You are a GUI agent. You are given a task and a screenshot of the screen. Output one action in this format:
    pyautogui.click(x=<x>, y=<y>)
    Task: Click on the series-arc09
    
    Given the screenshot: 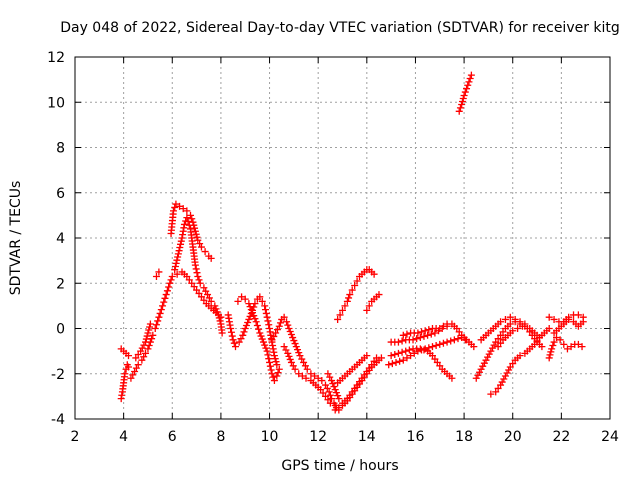 What is the action you would take?
    pyautogui.click(x=252, y=331)
    